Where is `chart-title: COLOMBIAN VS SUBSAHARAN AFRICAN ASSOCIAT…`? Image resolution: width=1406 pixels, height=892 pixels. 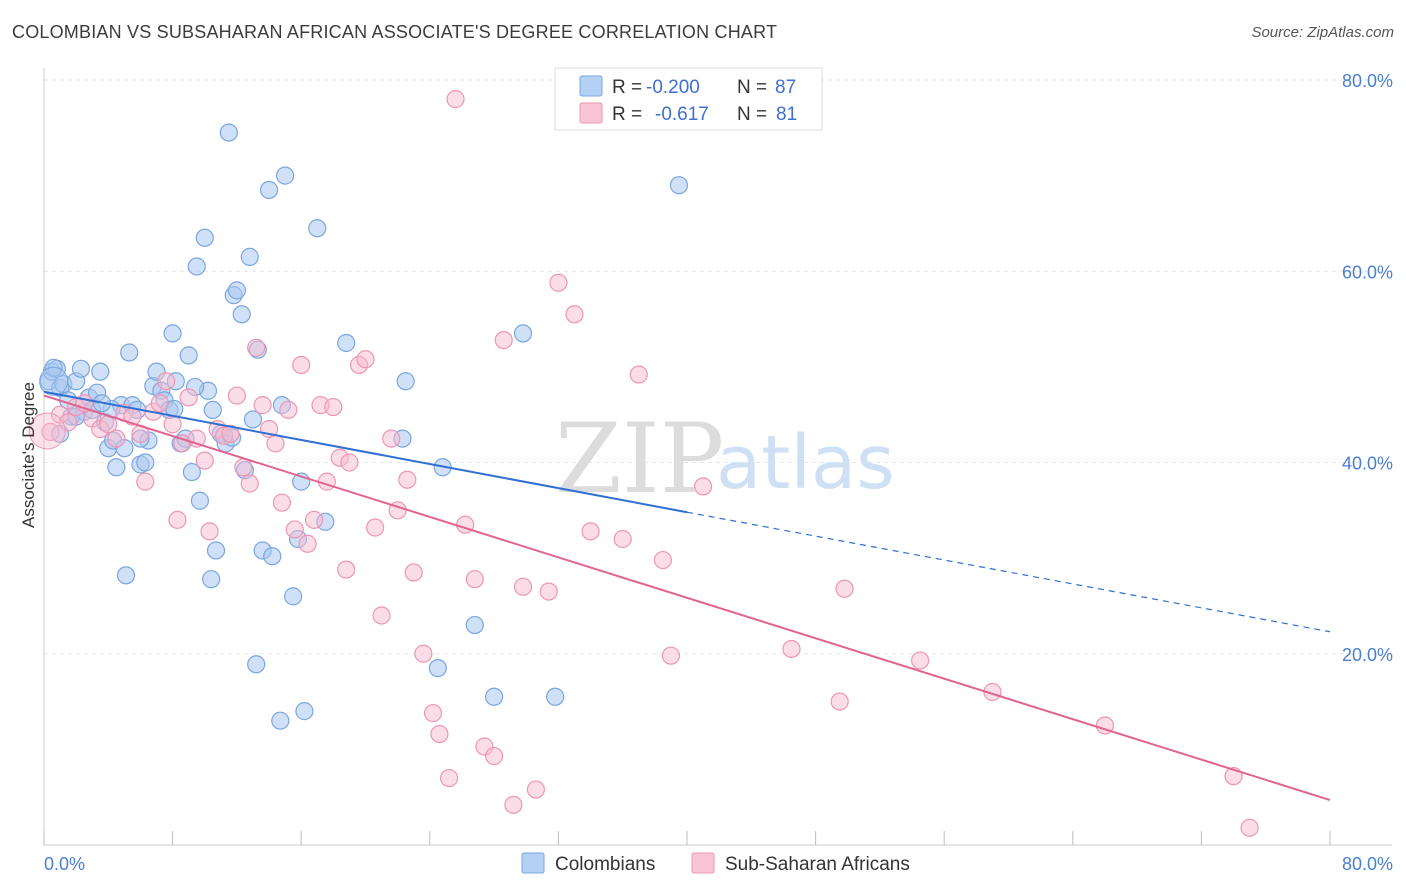
chart-title: COLOMBIAN VS SUBSAHARAN AFRICAN ASSOCIAT… is located at coordinates (395, 32).